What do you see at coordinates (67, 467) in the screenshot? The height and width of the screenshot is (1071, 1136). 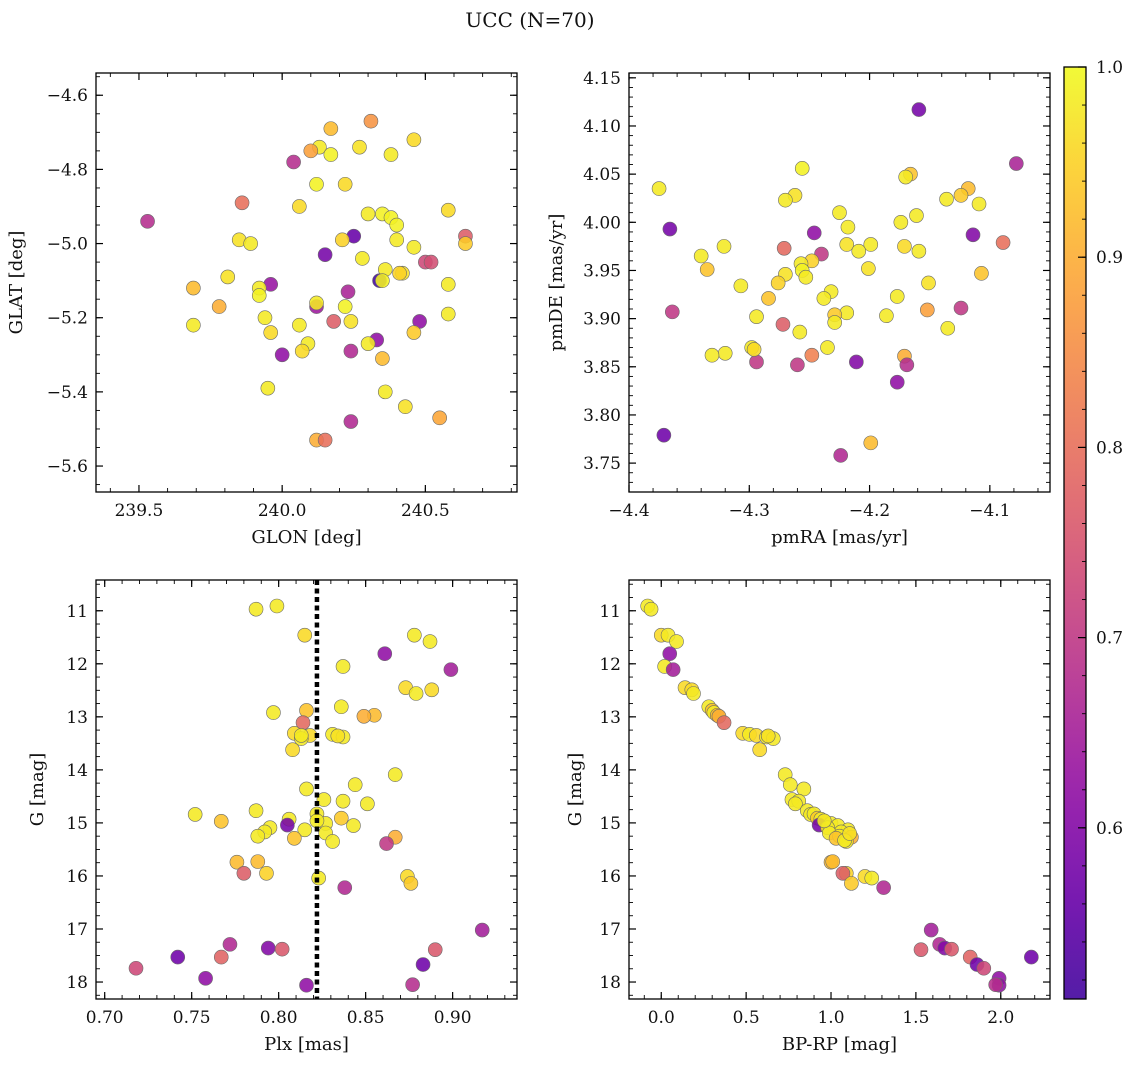 I see `y-tick-label: −5.6` at bounding box center [67, 467].